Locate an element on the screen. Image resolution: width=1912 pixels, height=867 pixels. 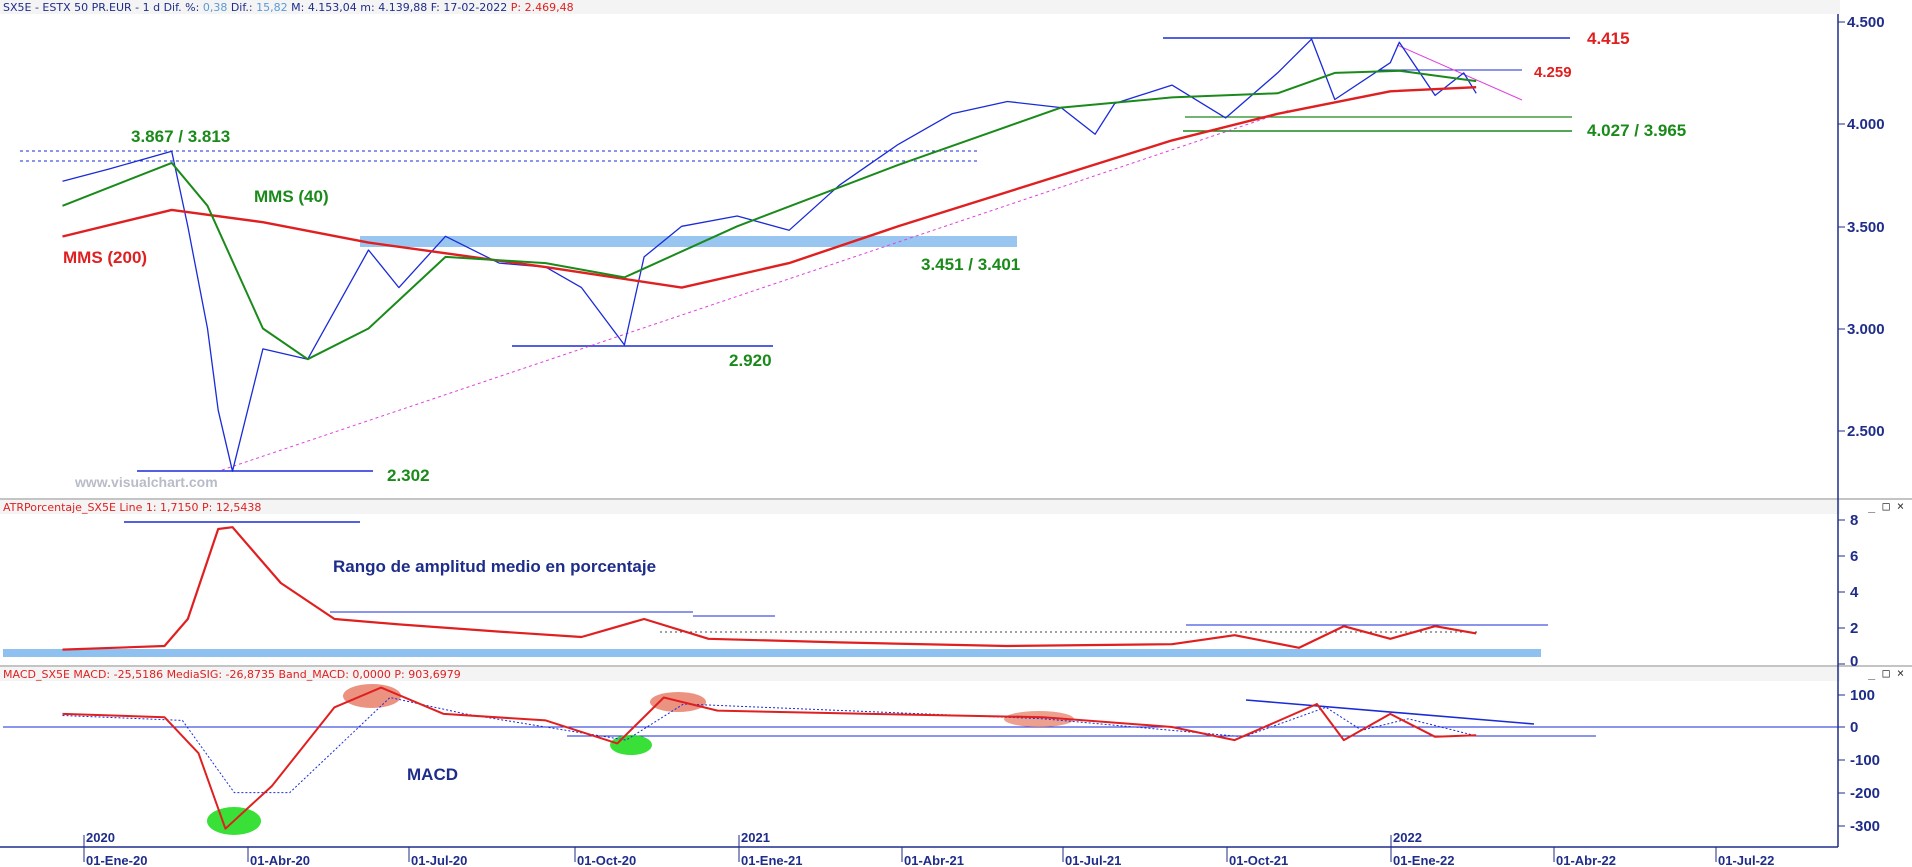
x-date-label: 01-Abr-21 is located at coordinates (934, 860).